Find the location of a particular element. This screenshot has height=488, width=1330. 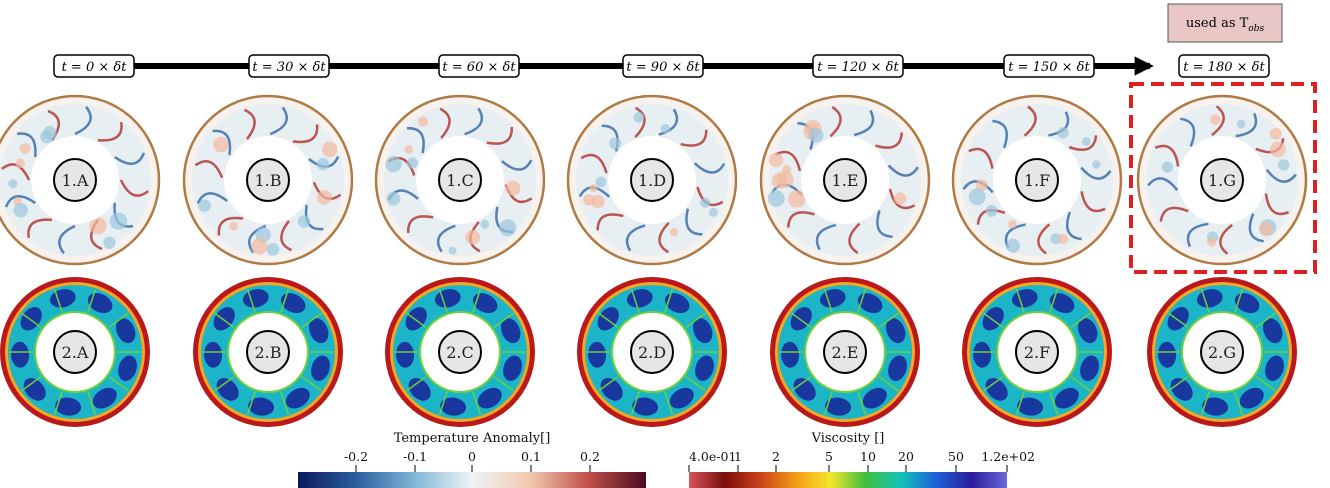

panel-label: 1.E is located at coordinates (845, 180).